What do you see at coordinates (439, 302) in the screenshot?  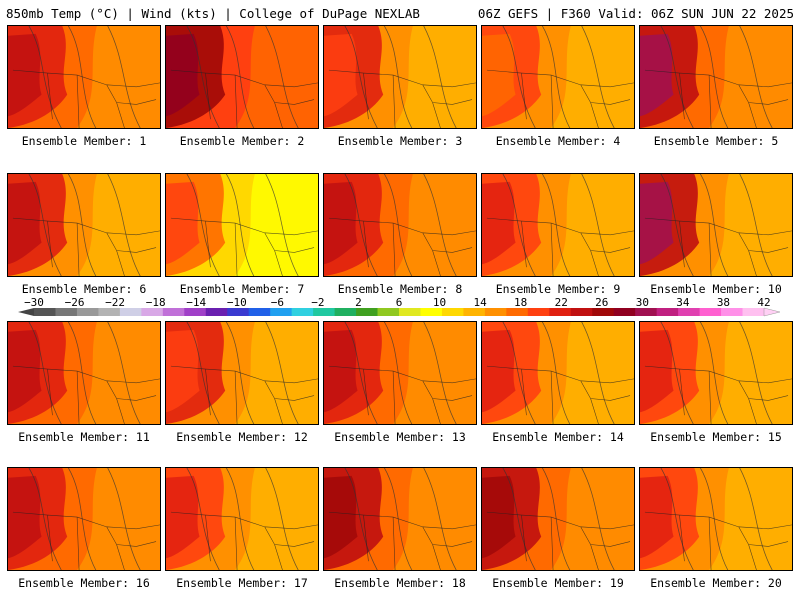 I see `colorbar-tick-label: 10` at bounding box center [439, 302].